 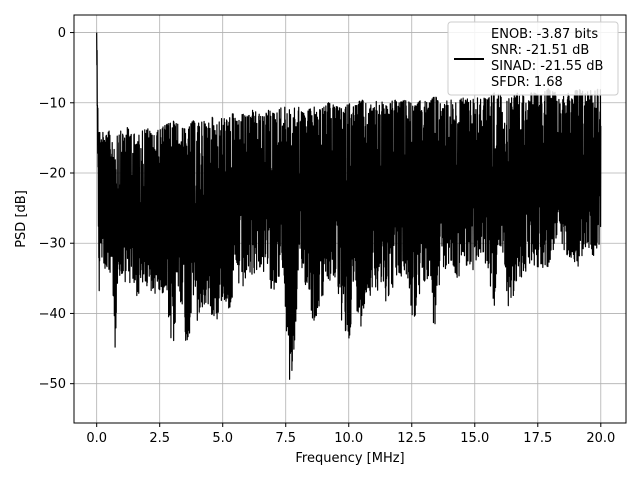 What do you see at coordinates (222, 438) in the screenshot?
I see `x-tick-label: 5.0` at bounding box center [222, 438].